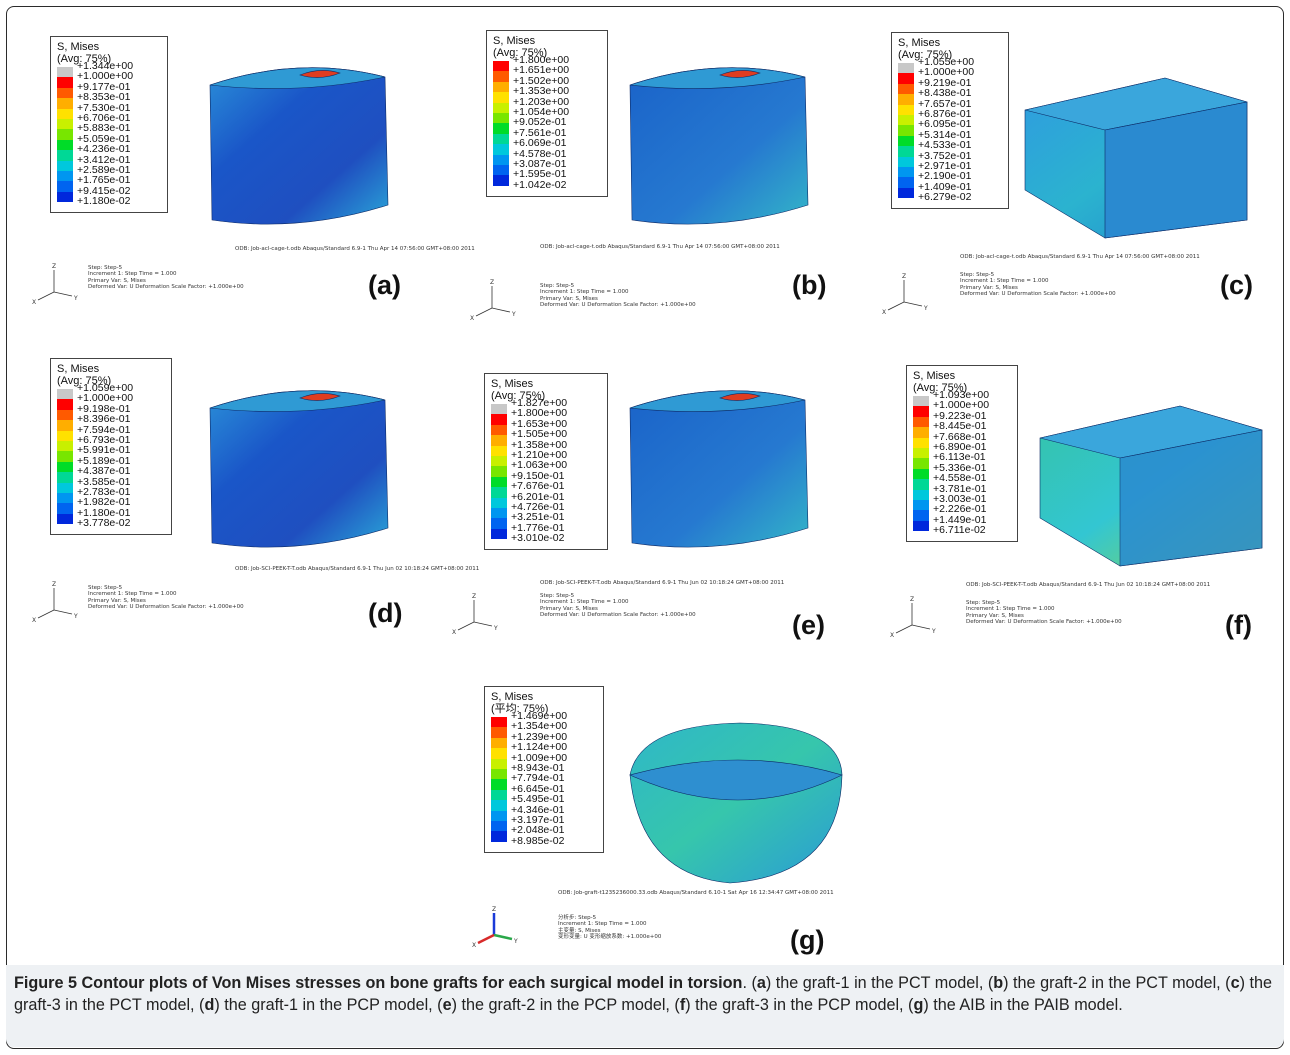 Image resolution: width=1290 pixels, height=1055 pixels. I want to click on legend-level: +1.982e-01, so click(104, 502).